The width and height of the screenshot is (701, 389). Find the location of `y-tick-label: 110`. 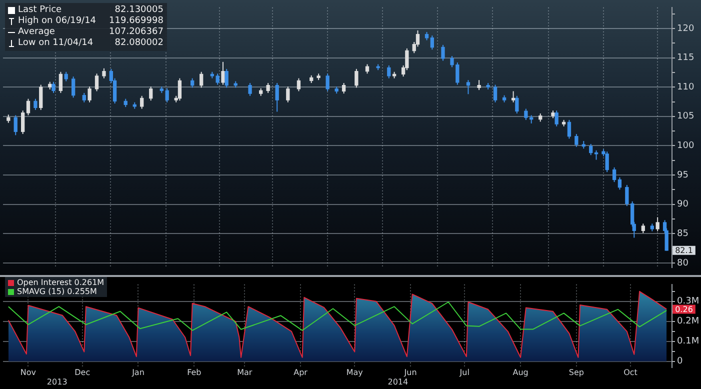

y-tick-label: 110 is located at coordinates (685, 87).